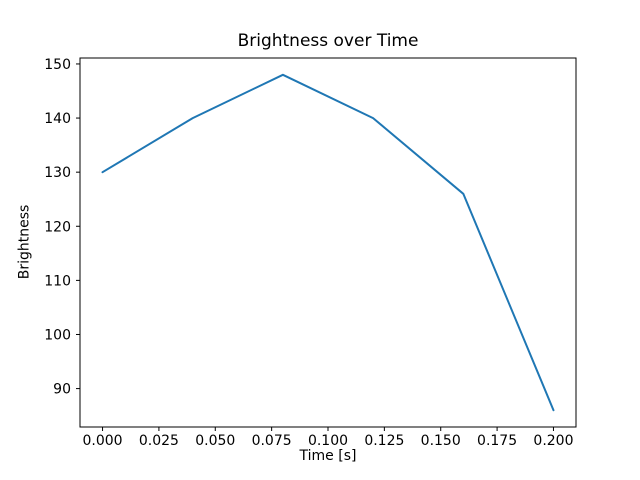 The width and height of the screenshot is (640, 480). I want to click on x-tick-label: 0.200, so click(553, 441).